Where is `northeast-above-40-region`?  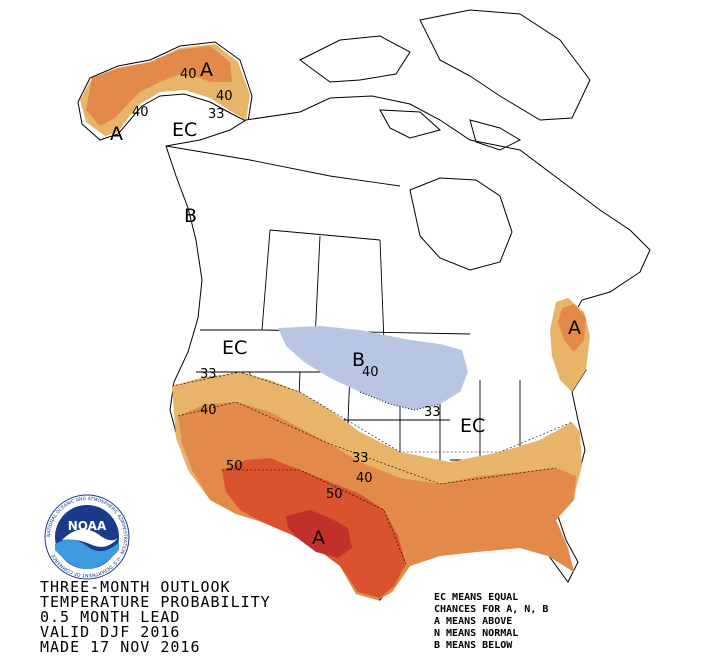
northeast-above-40-region is located at coordinates (572, 328).